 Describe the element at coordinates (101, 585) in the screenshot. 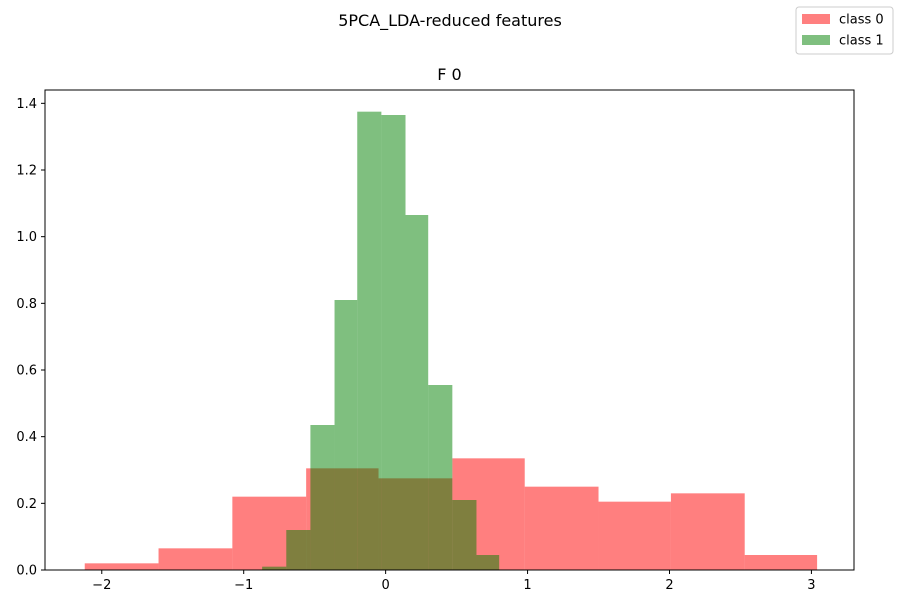

I see `x-tick-label: −2` at that location.